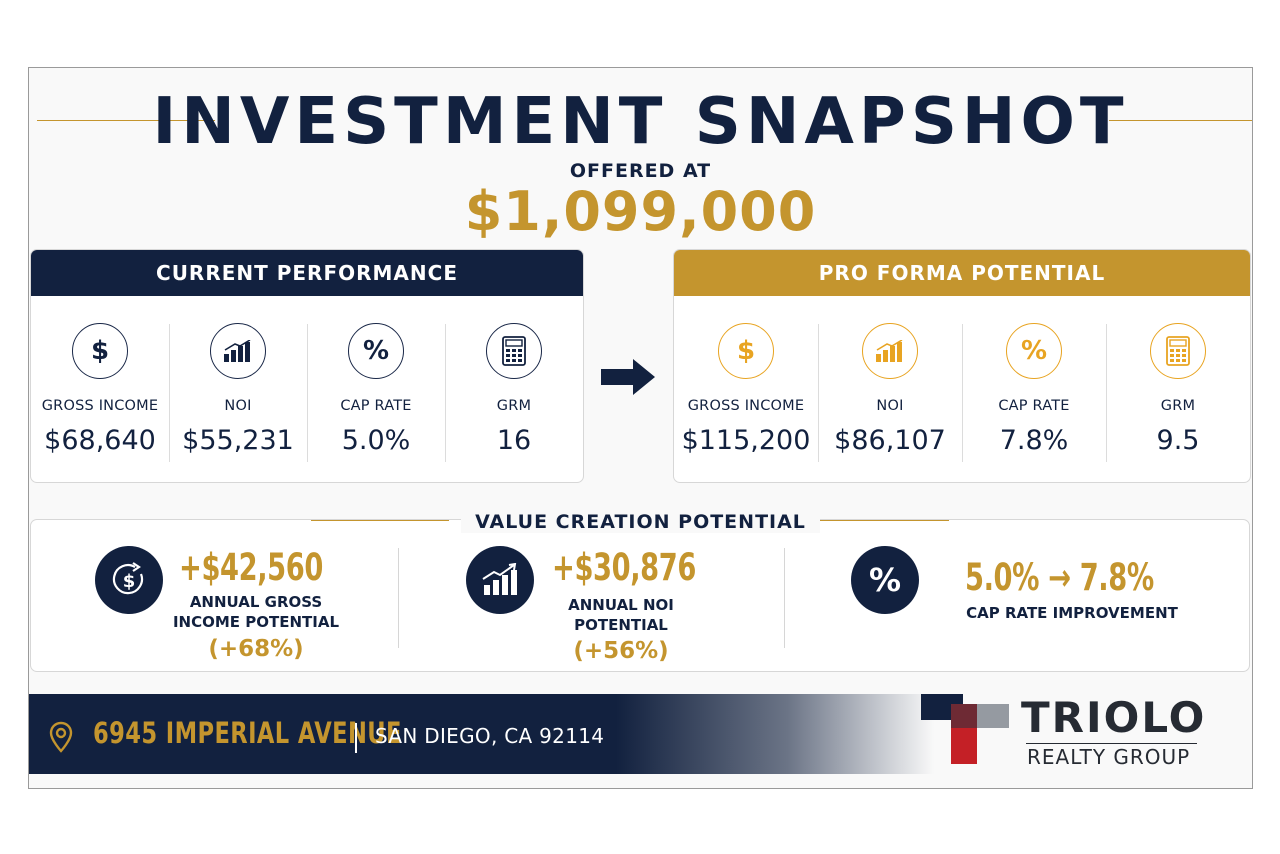 This screenshot has height=854, width=1280. I want to click on proforma-gross-income: $ GROSS INCOME $115,200, so click(746, 389).